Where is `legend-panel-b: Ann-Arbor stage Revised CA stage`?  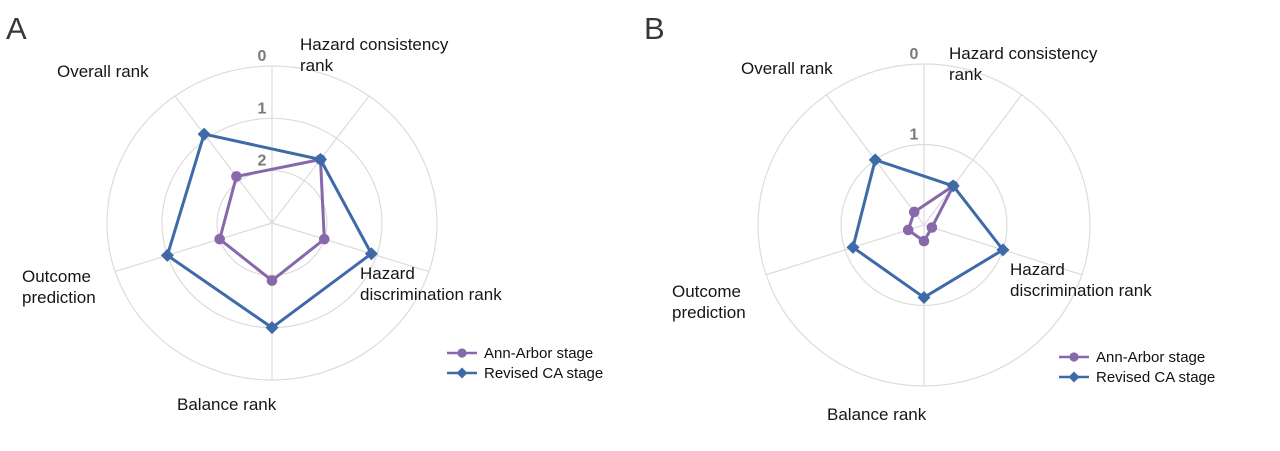
legend-panel-b: Ann-Arbor stage Revised CA stage is located at coordinates (1136, 367).